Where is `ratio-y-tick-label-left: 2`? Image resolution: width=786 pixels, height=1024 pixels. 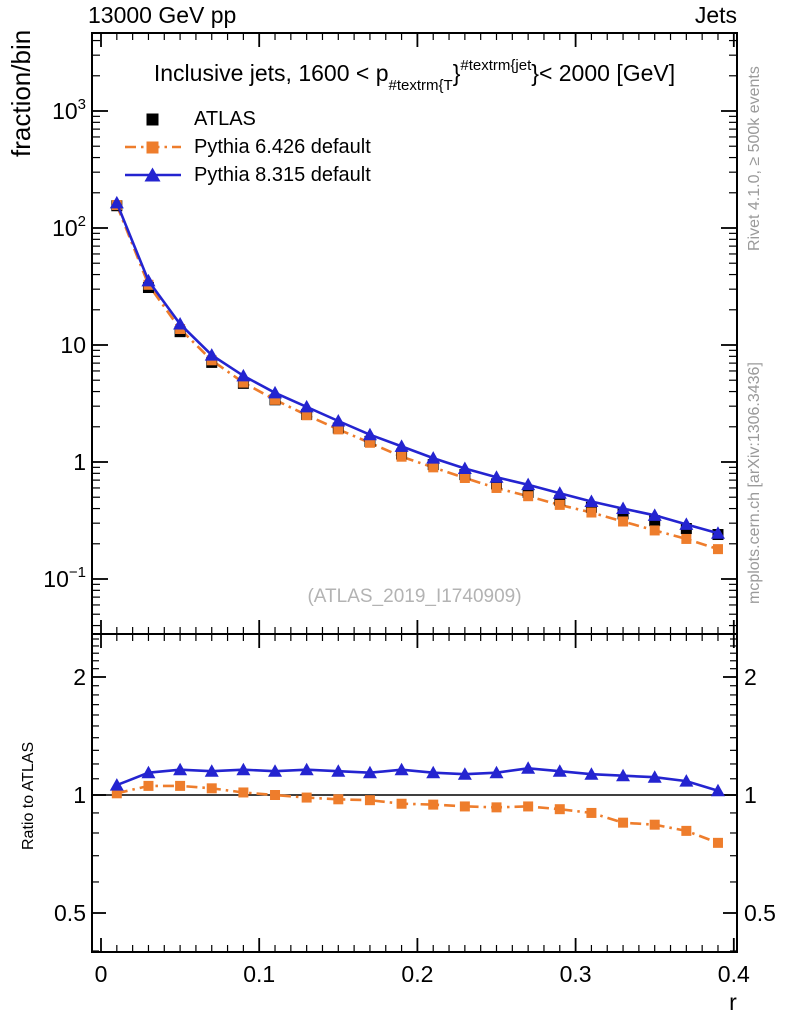 ratio-y-tick-label-left: 2 is located at coordinates (79, 677).